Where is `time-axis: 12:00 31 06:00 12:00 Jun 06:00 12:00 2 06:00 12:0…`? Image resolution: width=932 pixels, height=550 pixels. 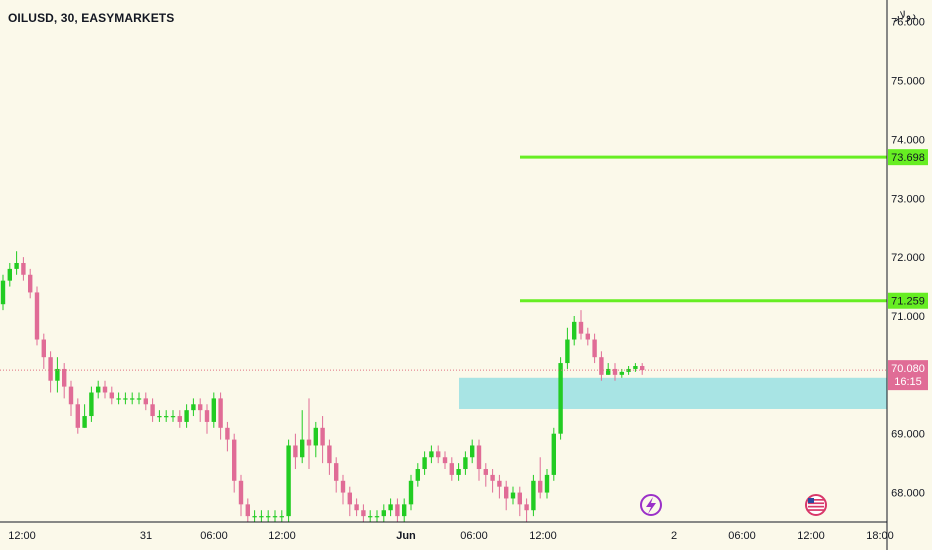 time-axis: 12:00 31 06:00 12:00 Jun 06:00 12:00 2 06:00 12:0… is located at coordinates (451, 536).